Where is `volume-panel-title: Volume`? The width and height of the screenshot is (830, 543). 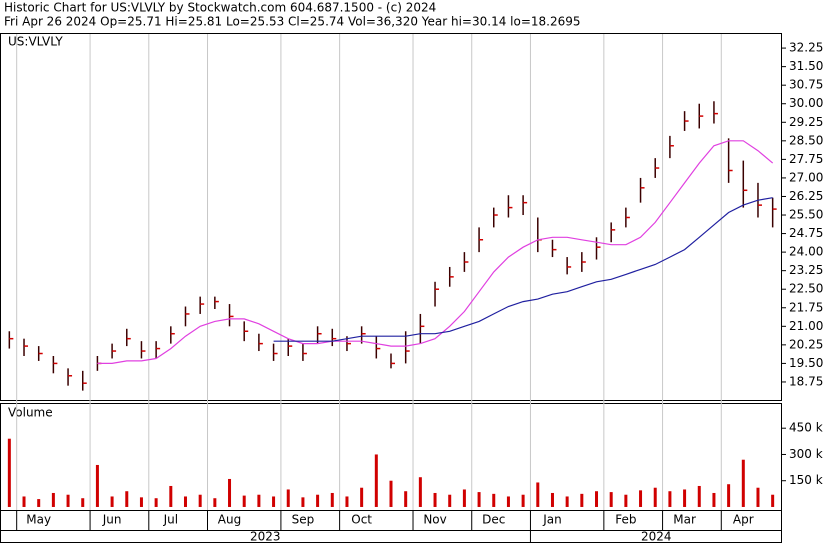 volume-panel-title: Volume is located at coordinates (30, 413).